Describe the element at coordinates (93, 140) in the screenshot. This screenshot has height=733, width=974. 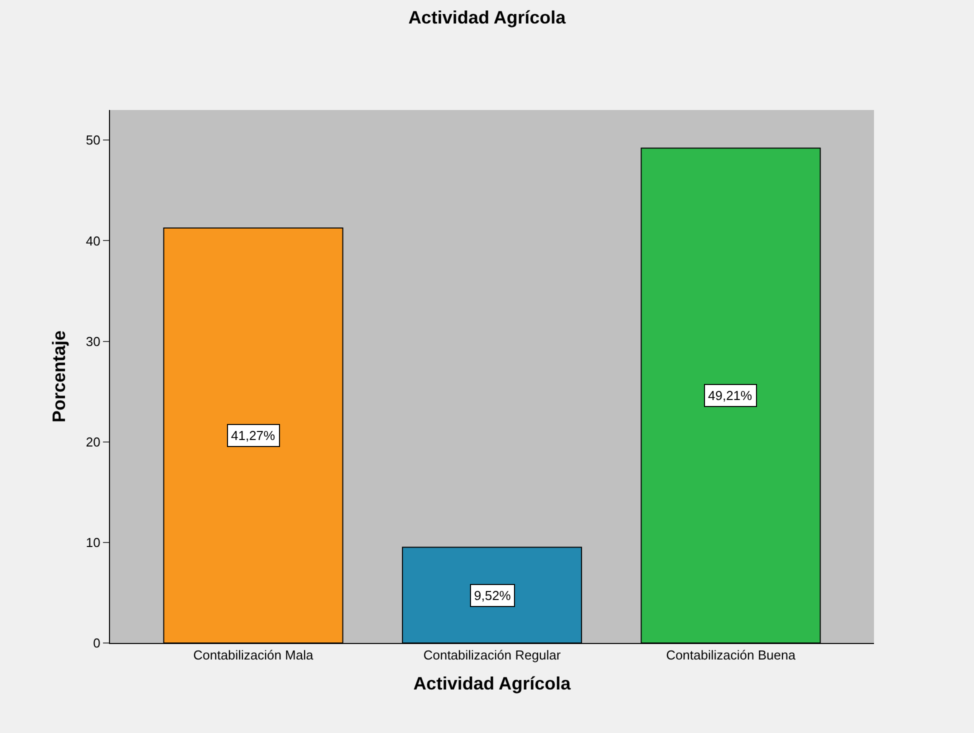
I see `y-tick-label: 50` at that location.